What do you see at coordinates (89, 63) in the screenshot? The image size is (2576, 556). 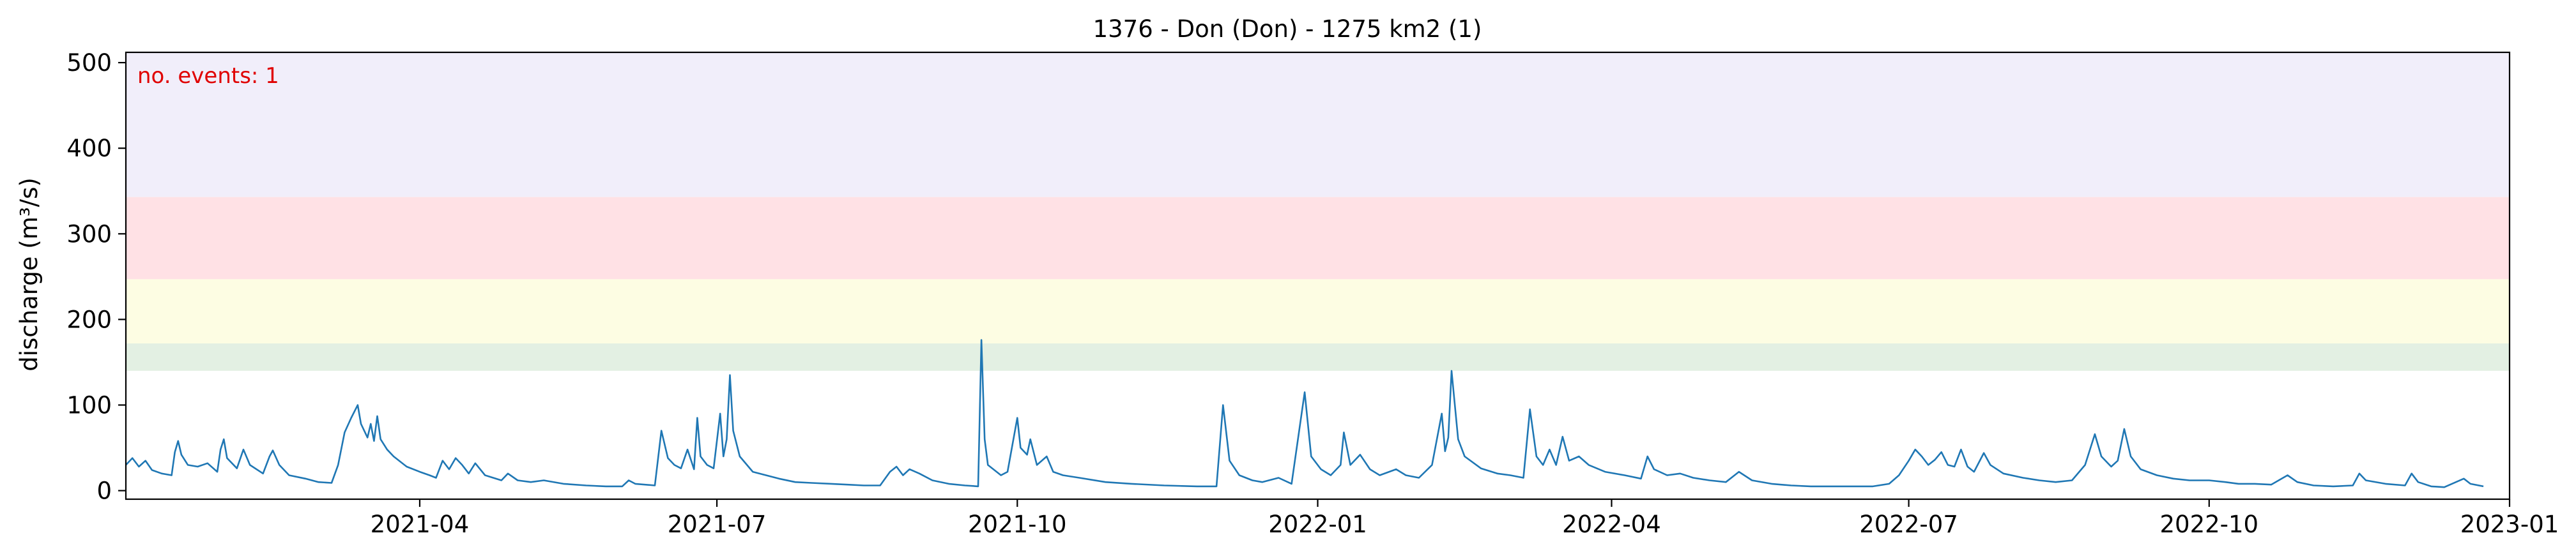 I see `y-tick-label-500: 500` at bounding box center [89, 63].